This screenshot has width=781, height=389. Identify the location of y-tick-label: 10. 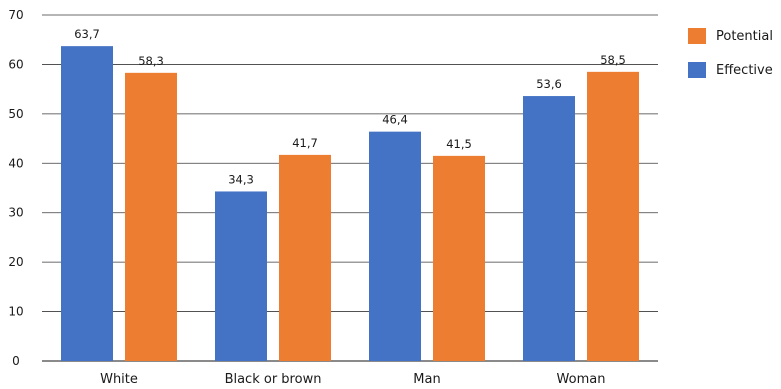
(15, 312).